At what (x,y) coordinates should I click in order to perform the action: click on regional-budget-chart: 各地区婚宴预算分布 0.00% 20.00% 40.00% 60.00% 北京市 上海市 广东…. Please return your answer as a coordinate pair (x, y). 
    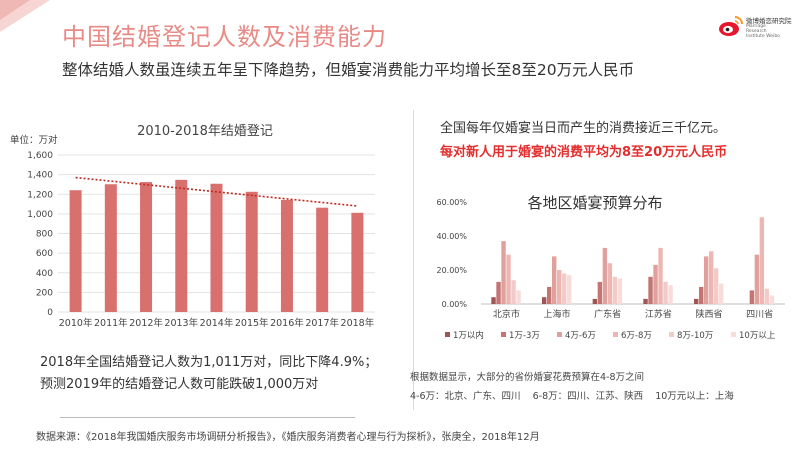
    Looking at the image, I should click on (610, 267).